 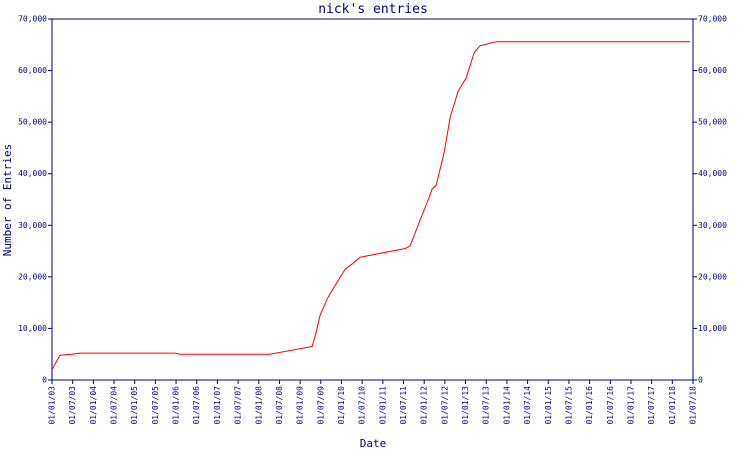 What do you see at coordinates (373, 9) in the screenshot?
I see `chart-title: nick's entries` at bounding box center [373, 9].